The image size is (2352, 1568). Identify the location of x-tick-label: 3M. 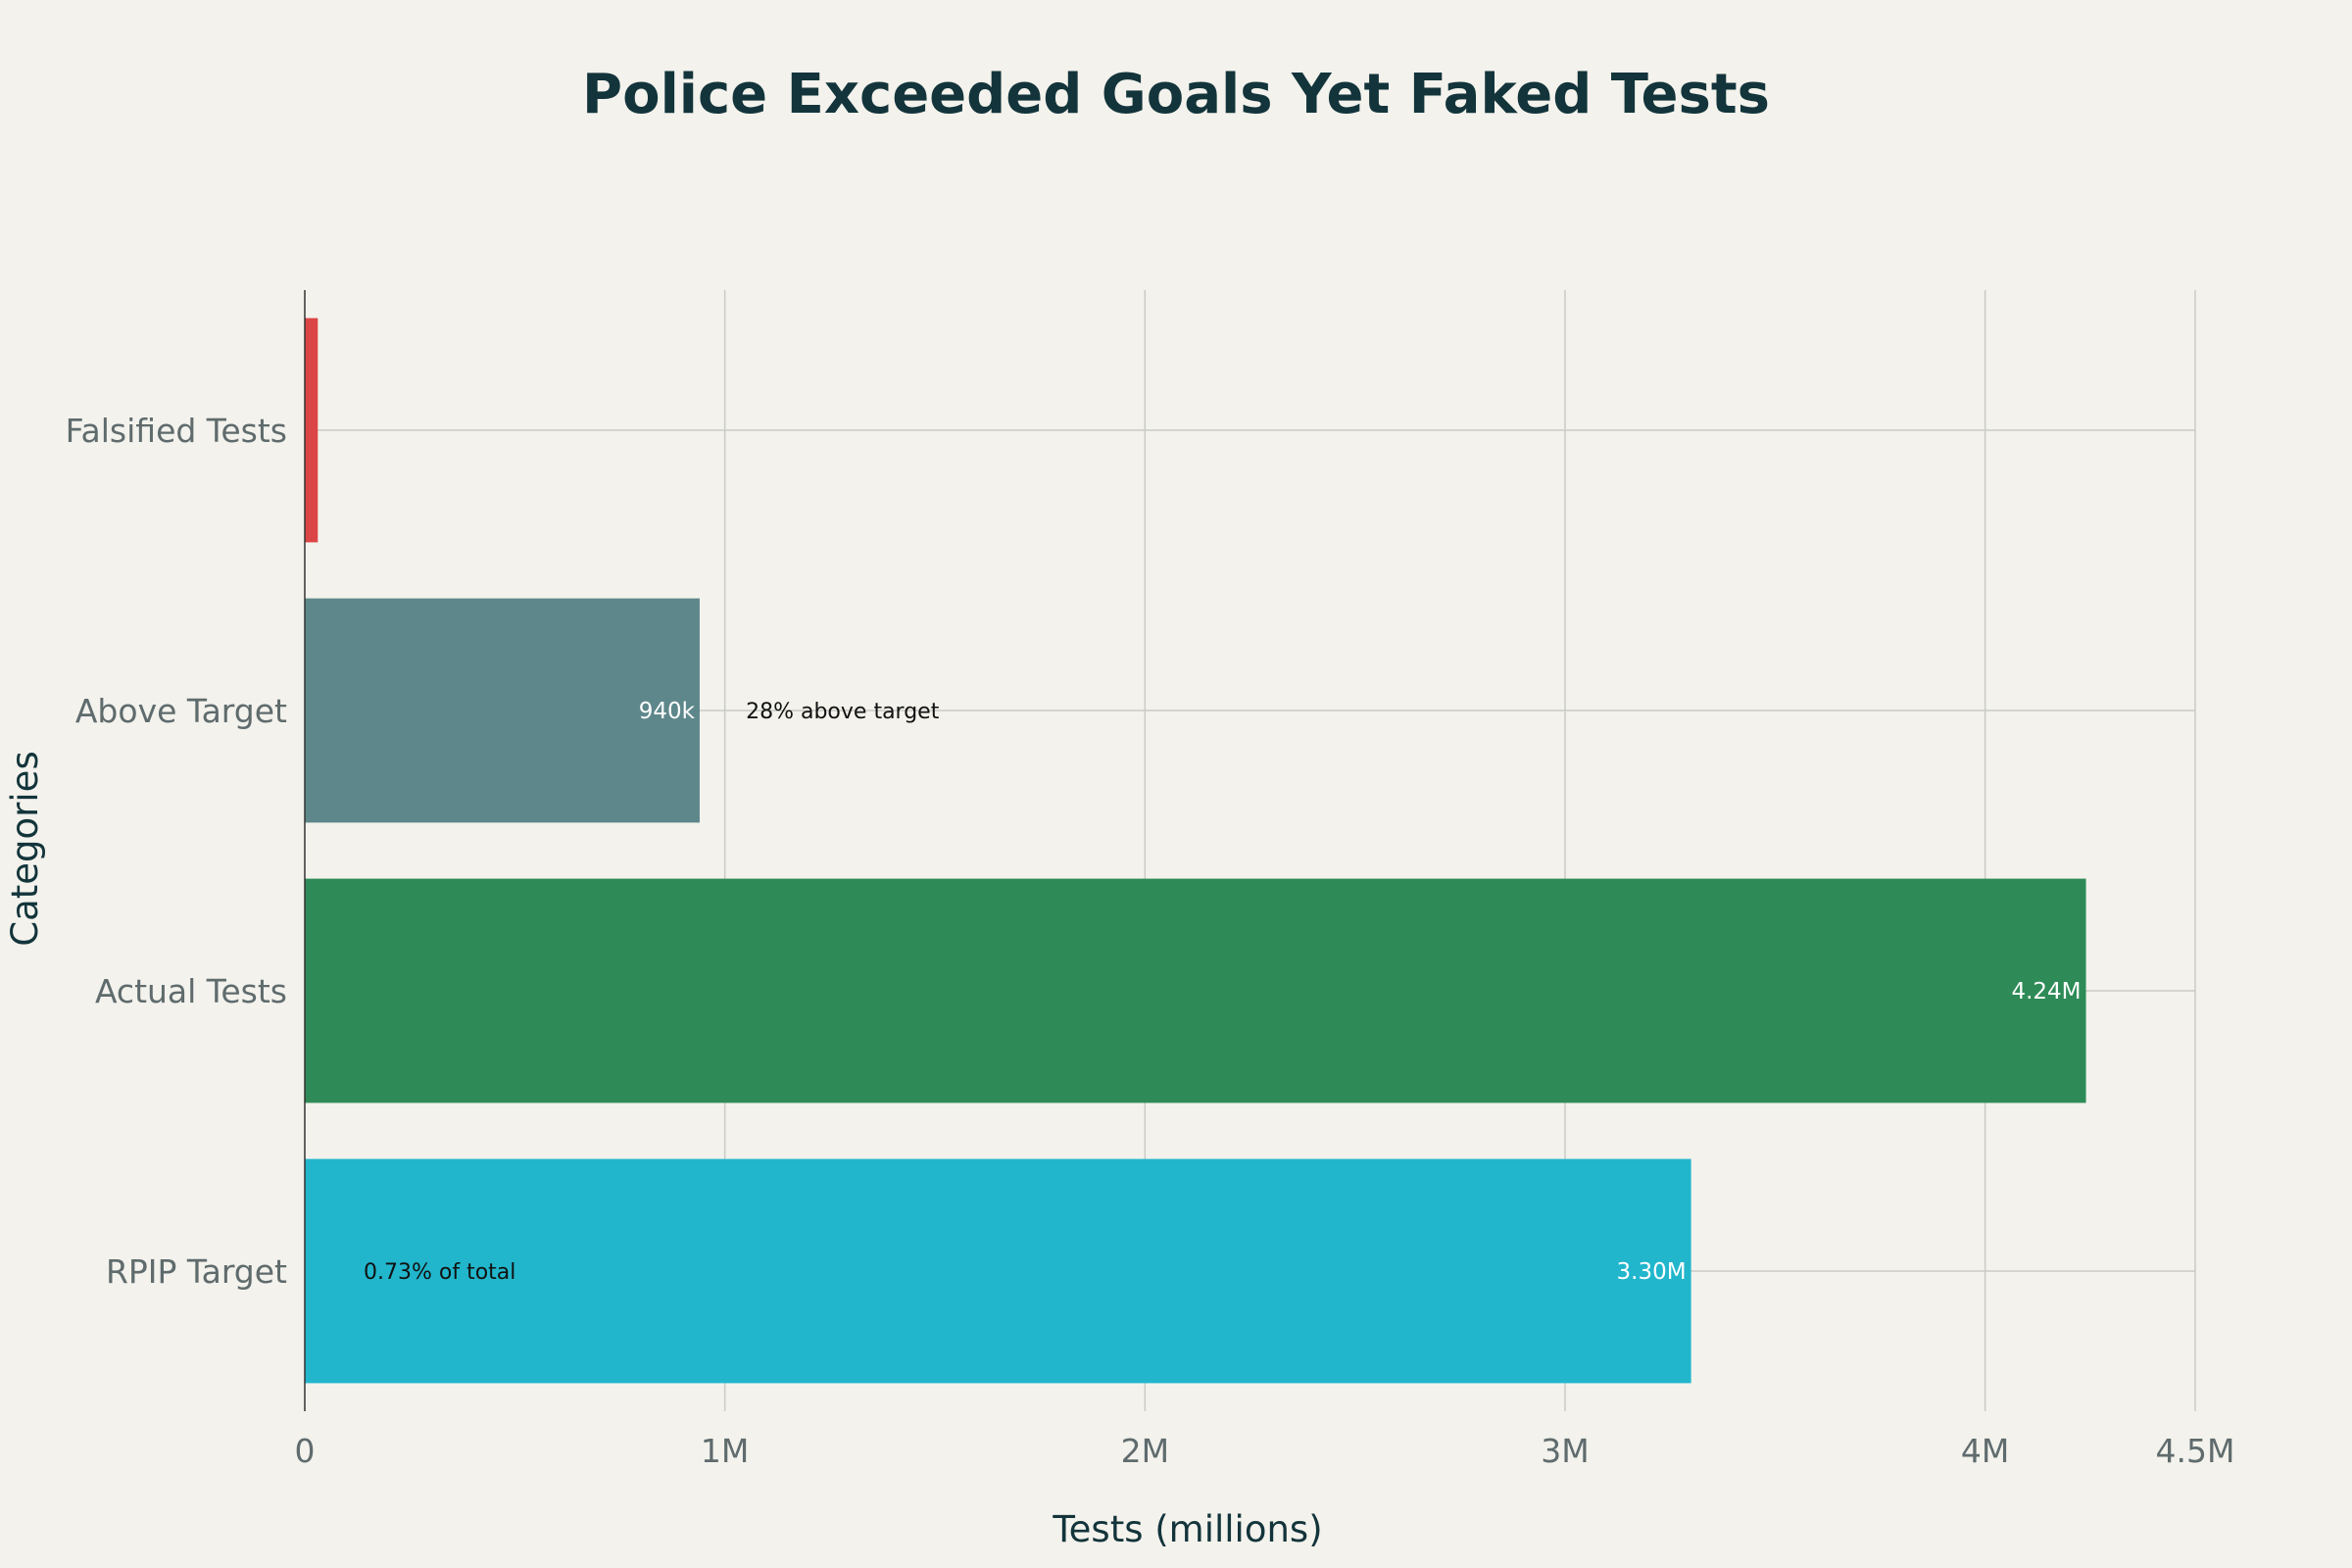
(1565, 1451).